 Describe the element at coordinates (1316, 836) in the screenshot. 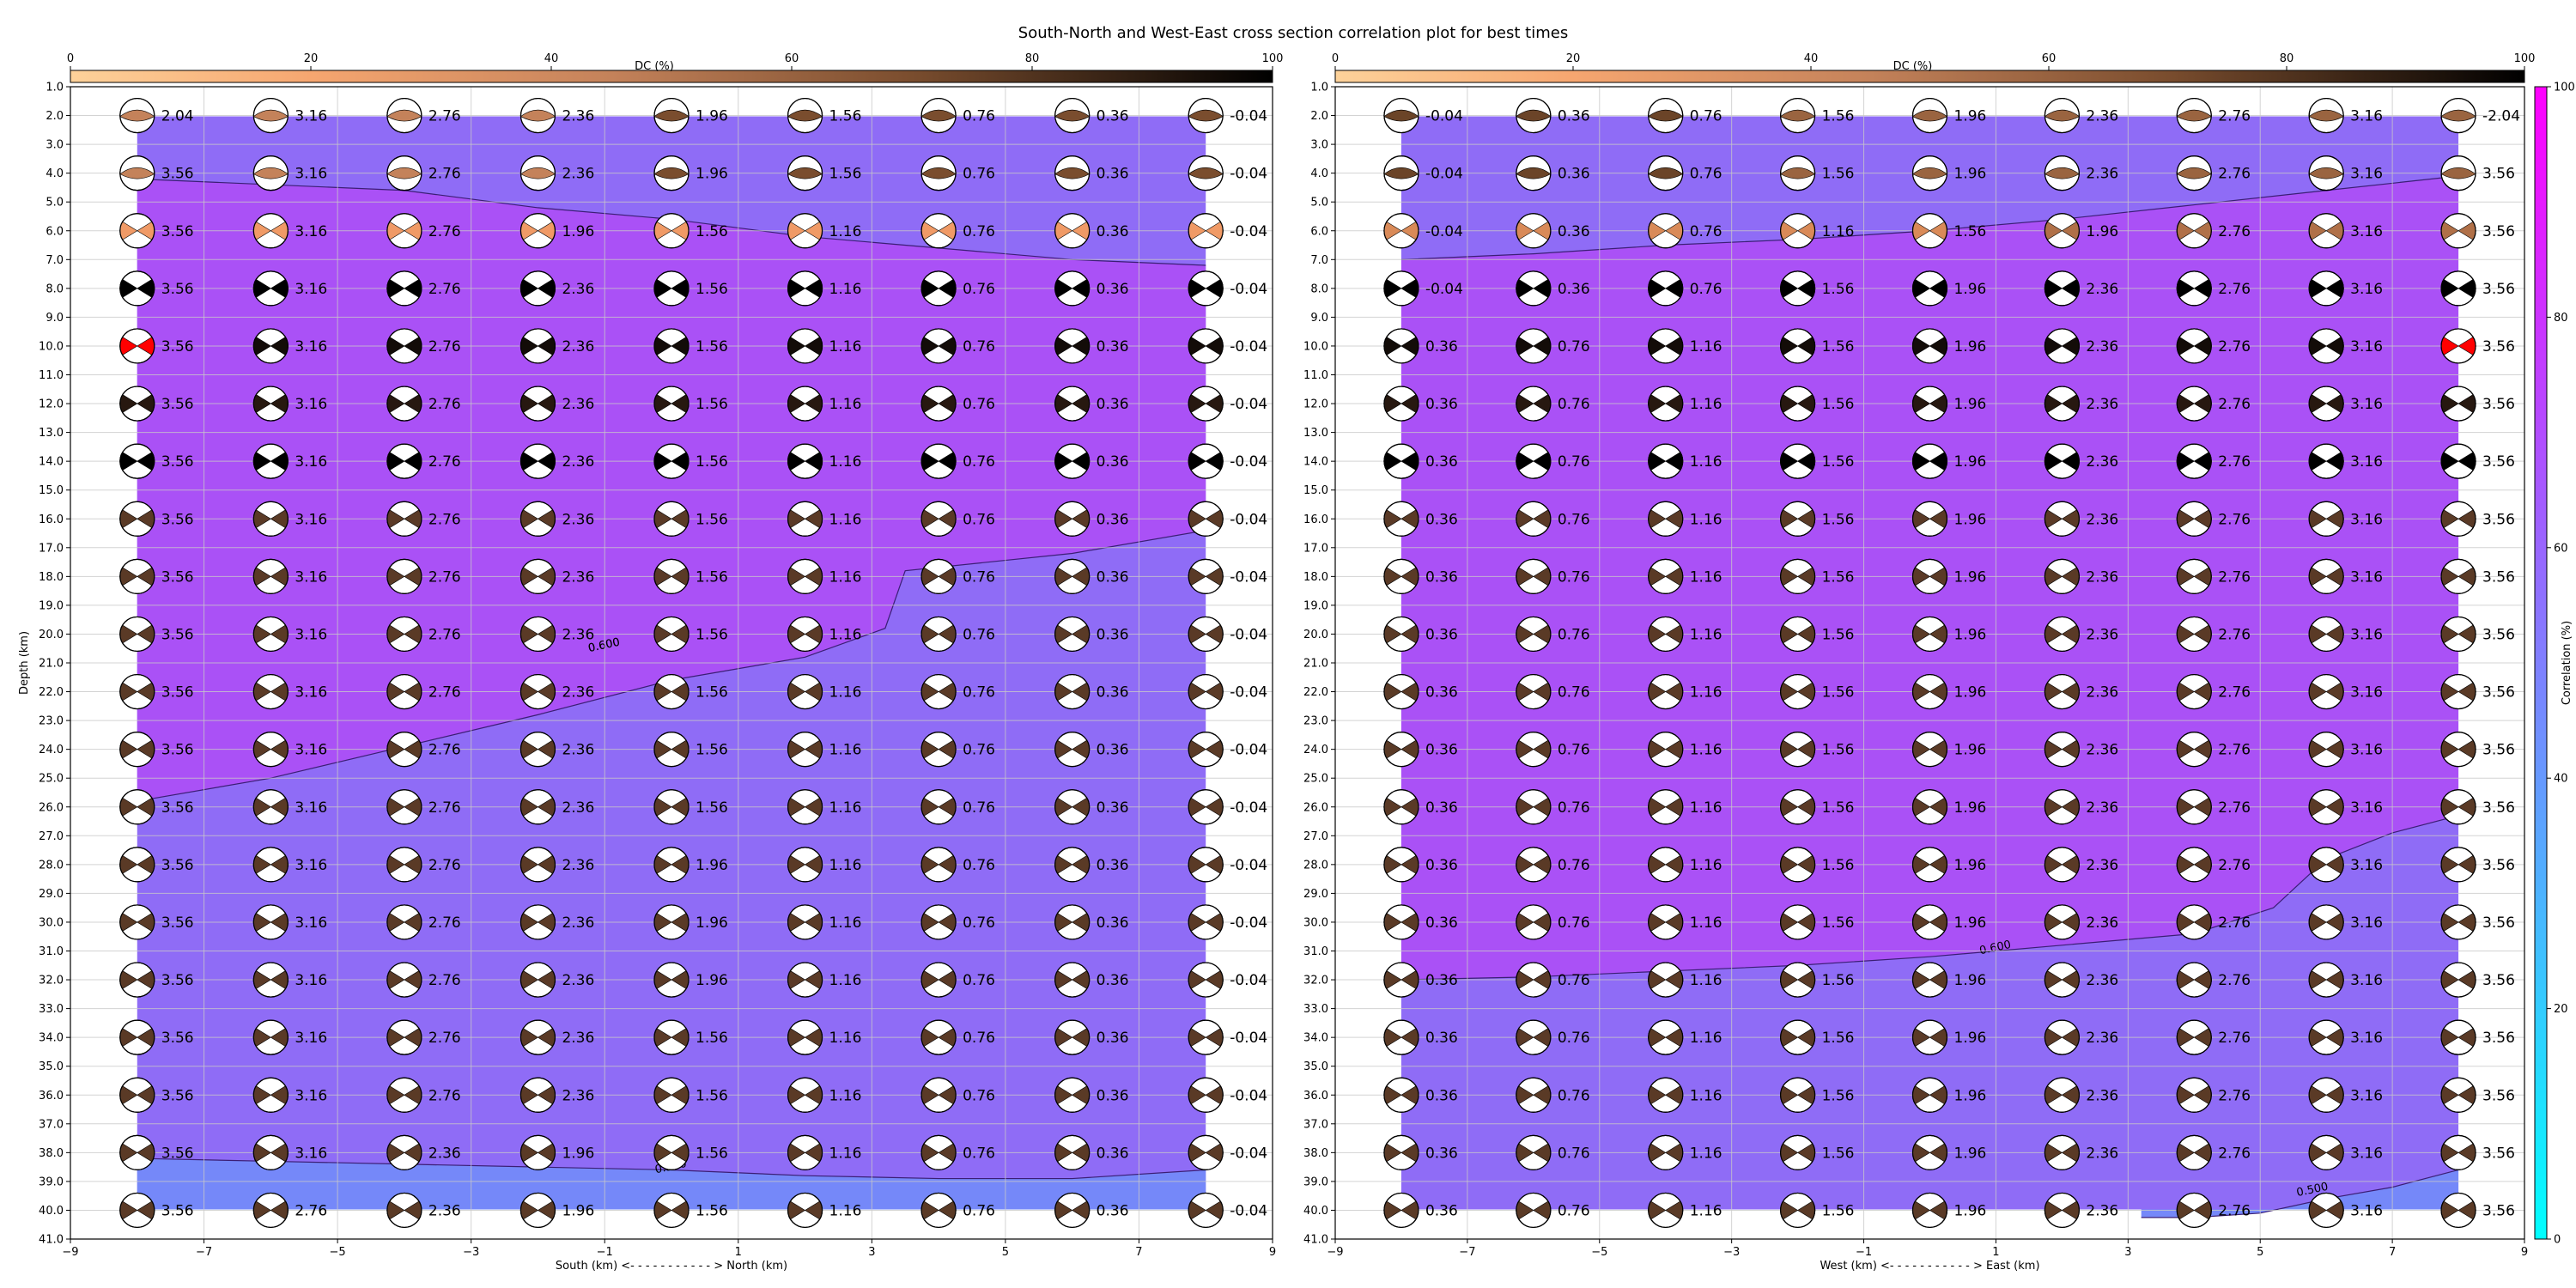

I see `y-tick-label: 27.0` at that location.